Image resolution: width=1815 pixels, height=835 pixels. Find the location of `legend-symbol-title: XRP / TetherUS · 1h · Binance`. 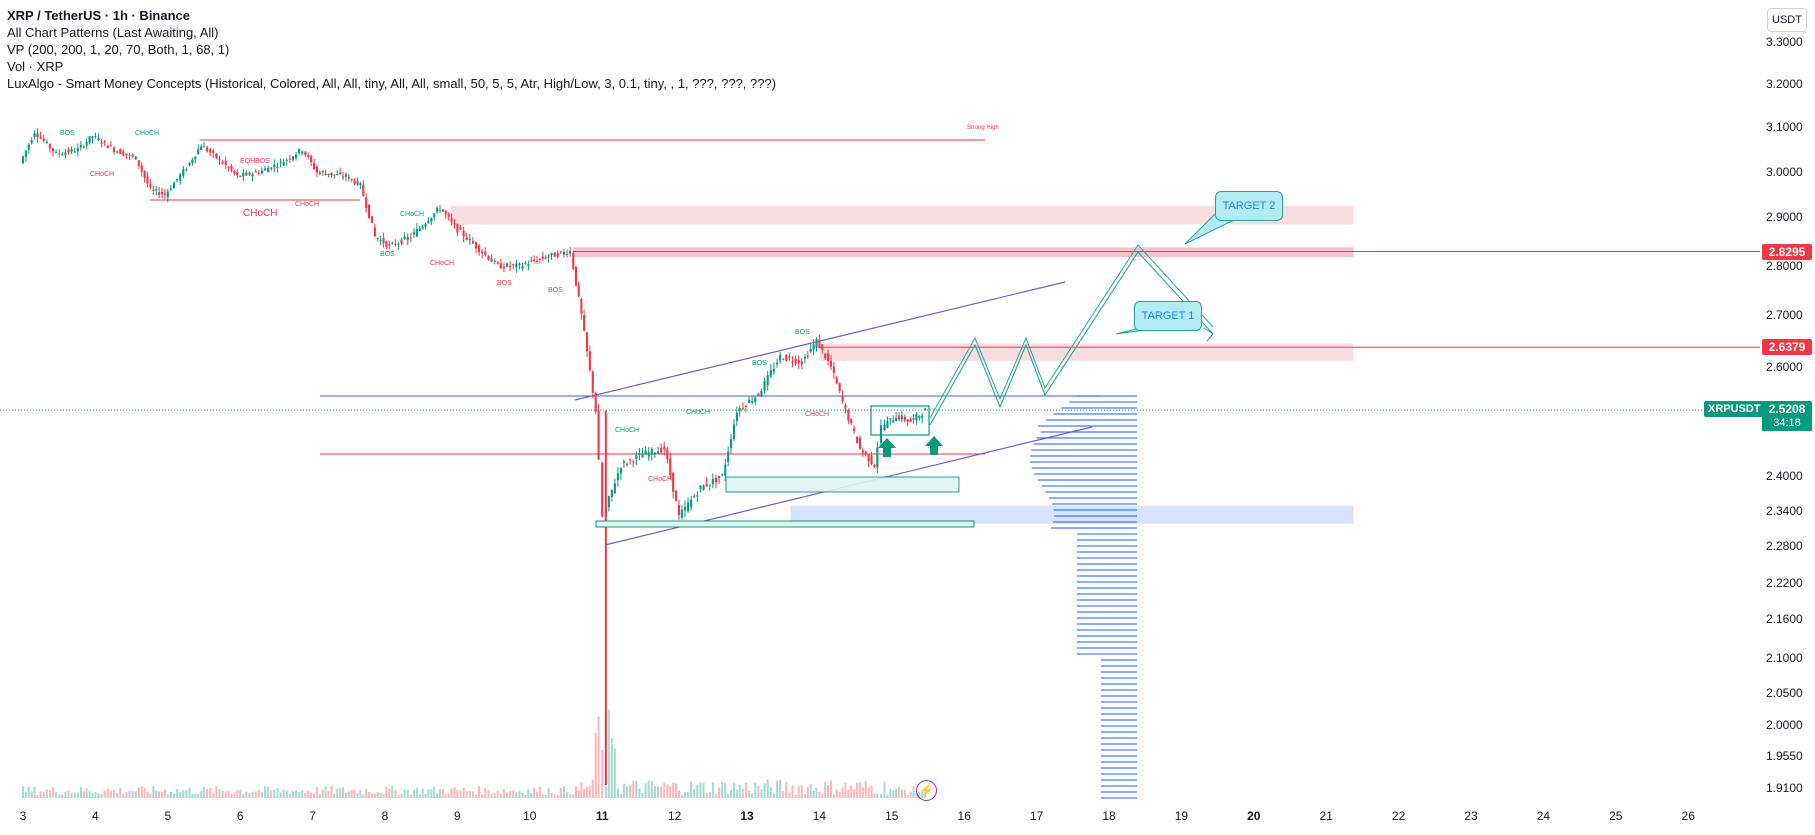

legend-symbol-title: XRP / TetherUS · 1h · Binance is located at coordinates (99, 15).